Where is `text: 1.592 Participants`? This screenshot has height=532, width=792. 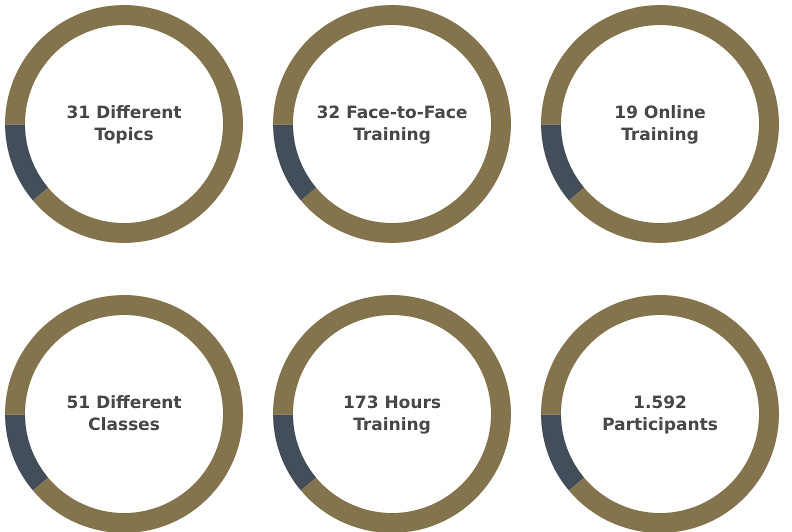 text: 1.592 Participants is located at coordinates (660, 414).